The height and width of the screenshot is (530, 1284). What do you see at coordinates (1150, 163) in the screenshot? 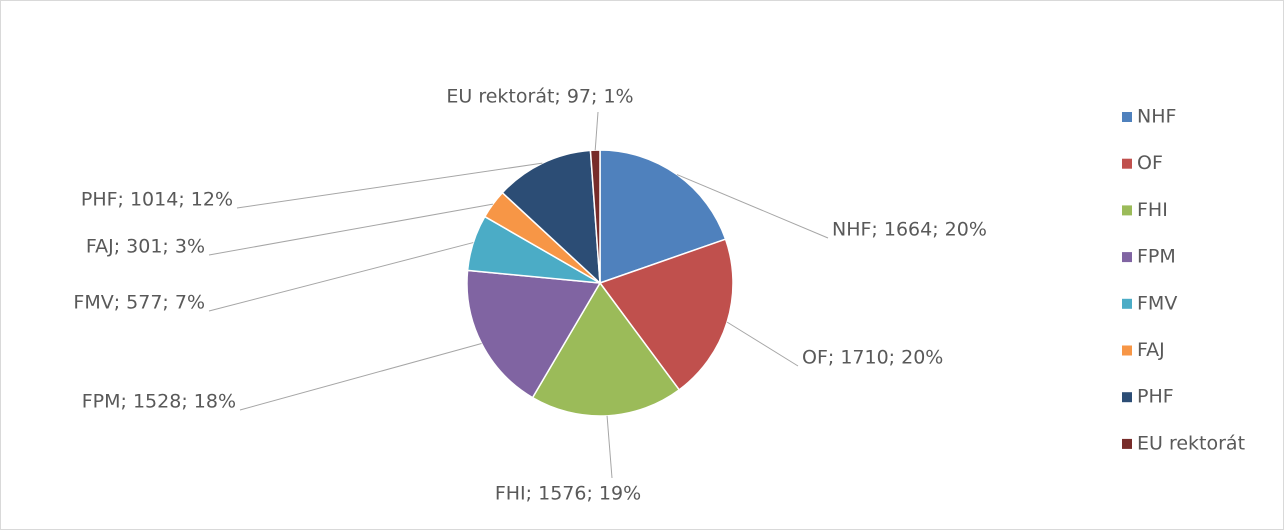
I see `legend-label: OF` at bounding box center [1150, 163].